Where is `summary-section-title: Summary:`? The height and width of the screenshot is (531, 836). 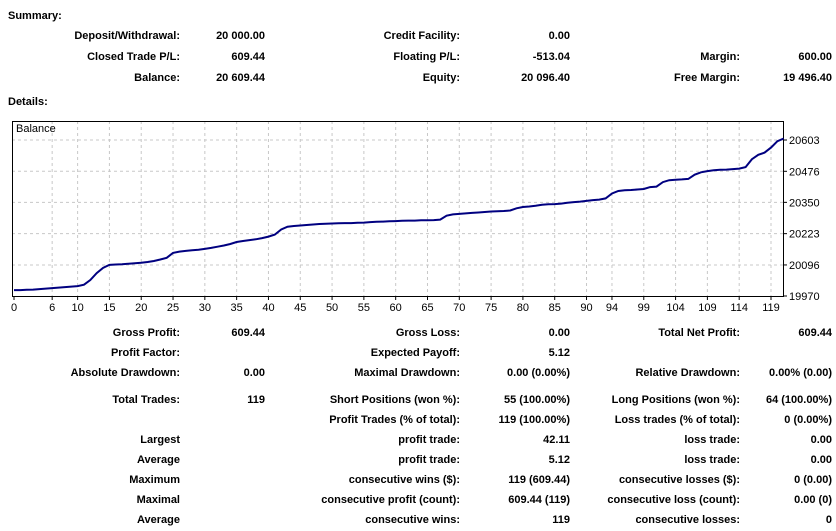 summary-section-title: Summary: is located at coordinates (35, 16).